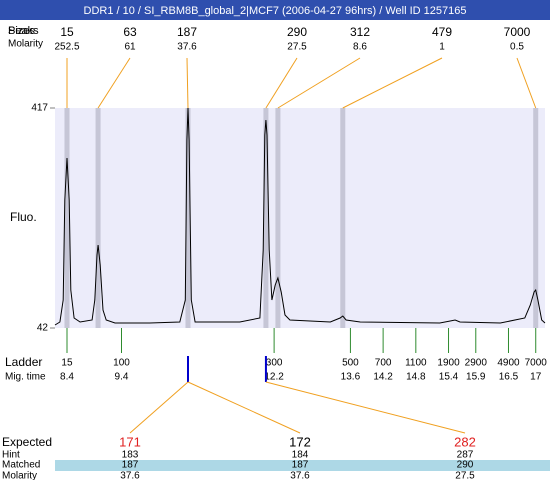  What do you see at coordinates (465, 441) in the screenshot?
I see `expected-size: 282` at bounding box center [465, 441].